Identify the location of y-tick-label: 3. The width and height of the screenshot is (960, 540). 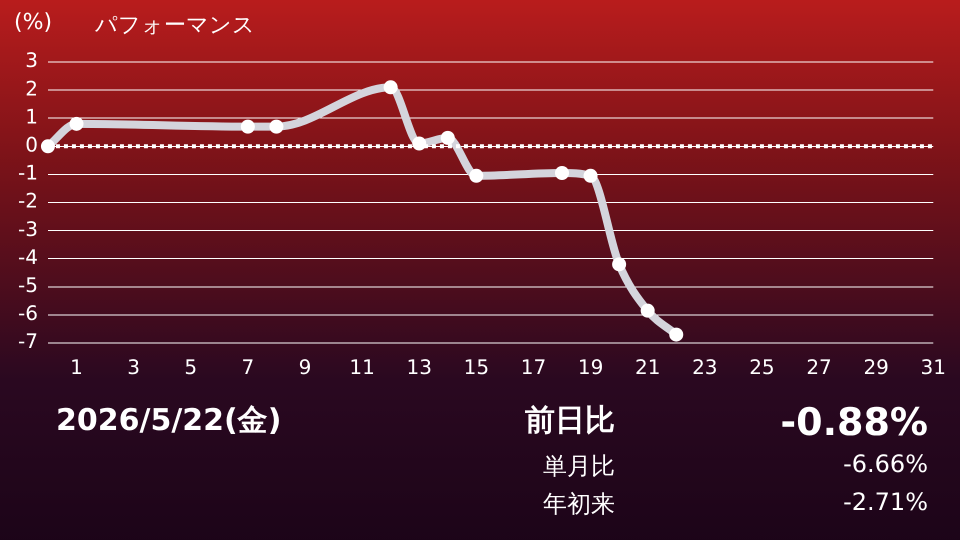
(31, 60).